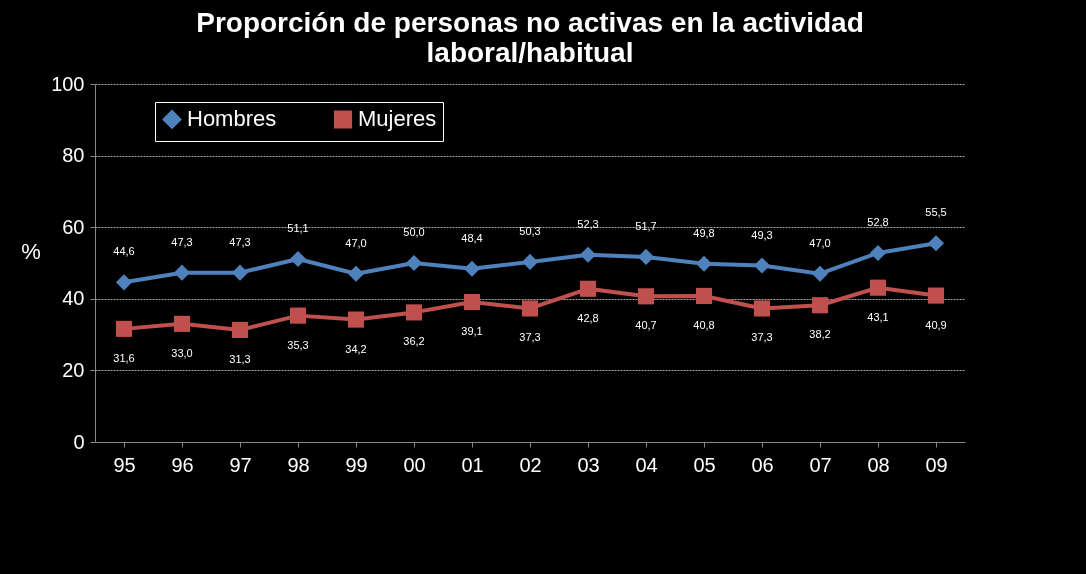 Image resolution: width=1086 pixels, height=574 pixels. I want to click on data-label: 40,9, so click(936, 324).